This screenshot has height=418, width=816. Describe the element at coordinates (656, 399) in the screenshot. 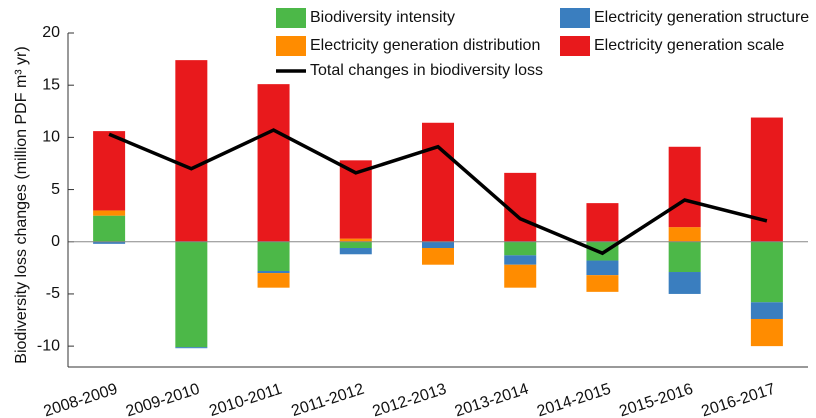

I see `x-tick-label: 2015-2016` at that location.